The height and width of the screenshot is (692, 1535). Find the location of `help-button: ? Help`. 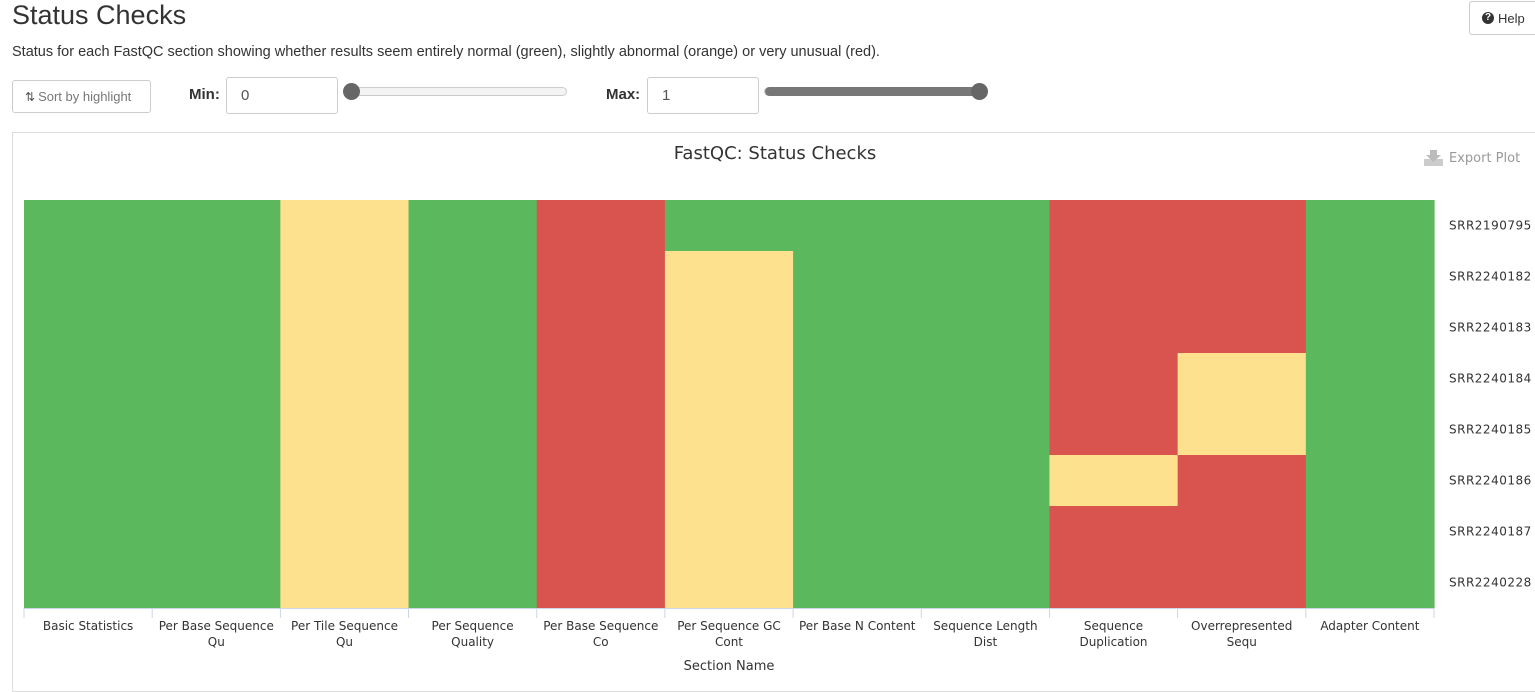

help-button: ? Help is located at coordinates (1502, 18).